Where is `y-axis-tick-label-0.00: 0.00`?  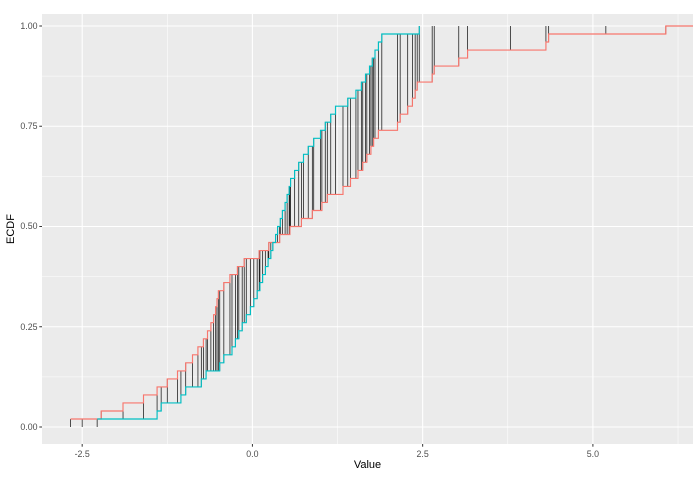 y-axis-tick-label-0.00: 0.00 is located at coordinates (29, 426).